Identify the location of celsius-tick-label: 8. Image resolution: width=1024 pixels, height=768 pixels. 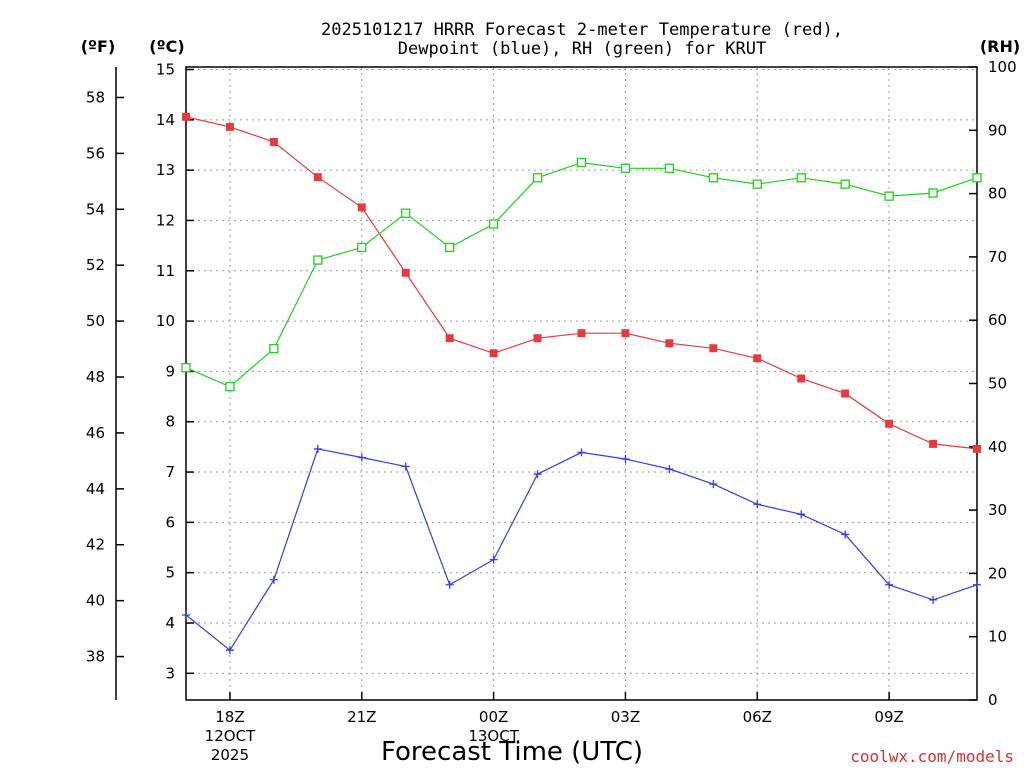
(170, 422).